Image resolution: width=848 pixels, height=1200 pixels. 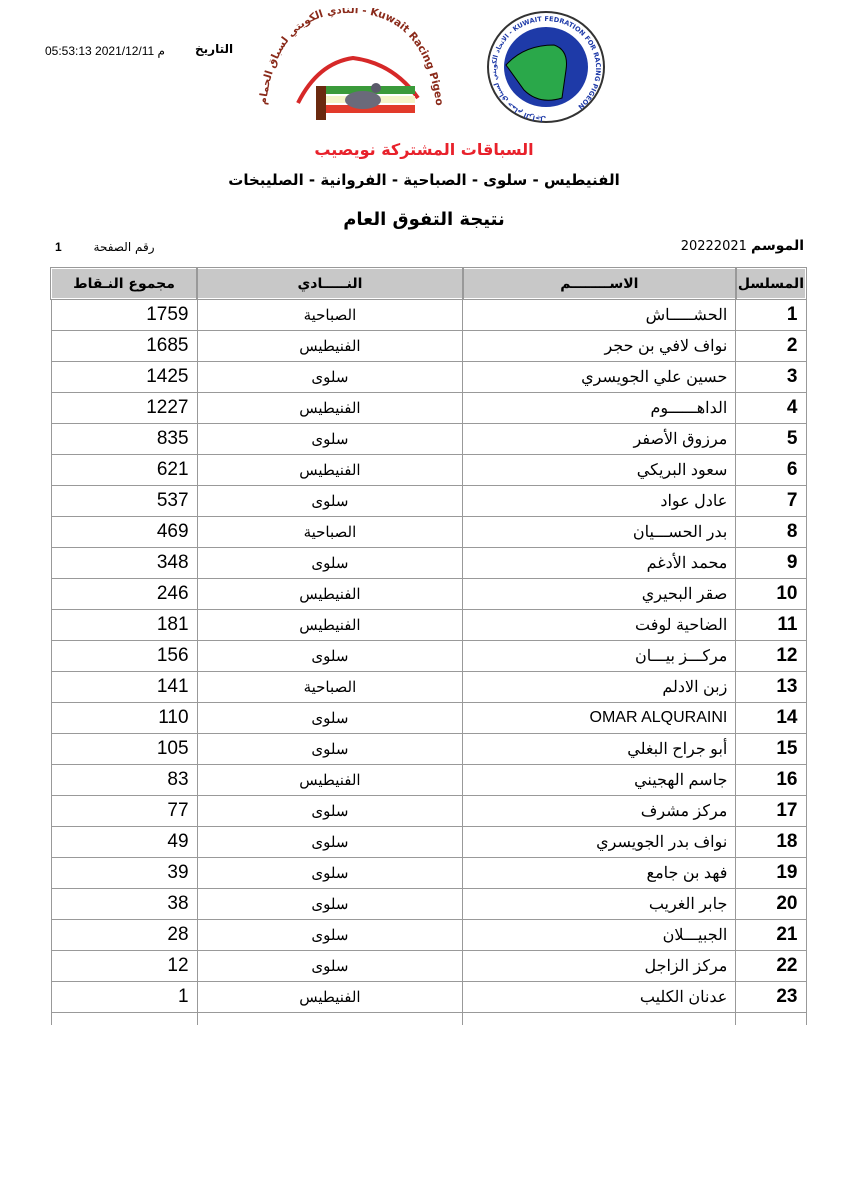 I want to click on name-cell: حسين علي الجويسري, so click(x=599, y=377).